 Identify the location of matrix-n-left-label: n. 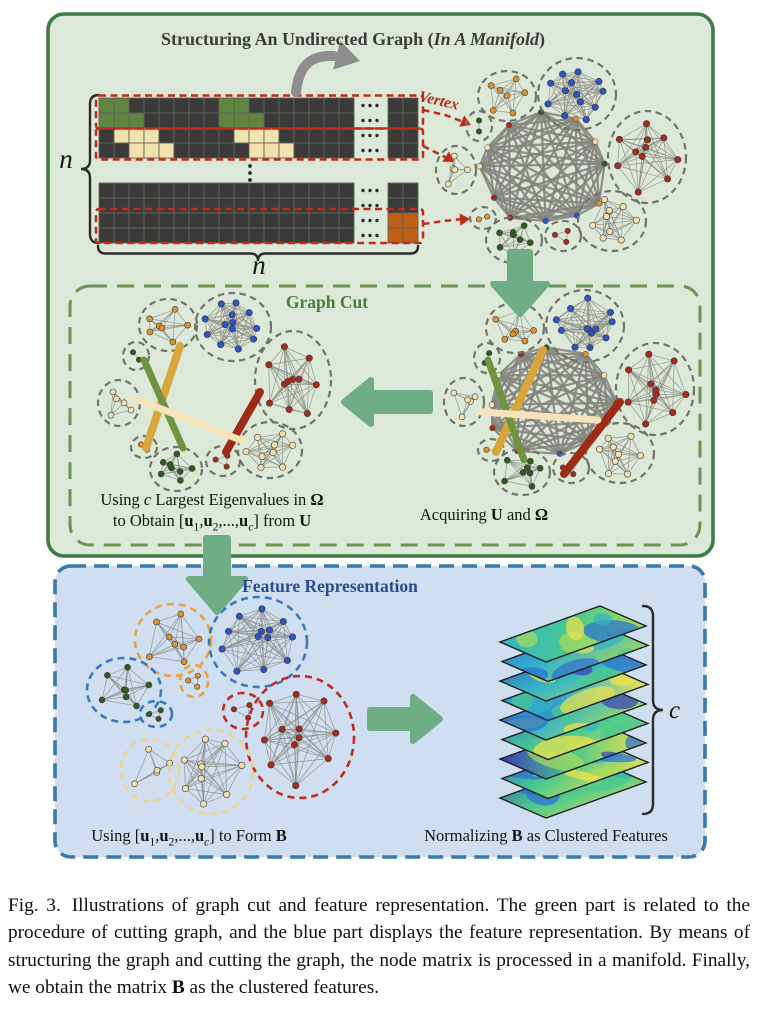
(66, 159).